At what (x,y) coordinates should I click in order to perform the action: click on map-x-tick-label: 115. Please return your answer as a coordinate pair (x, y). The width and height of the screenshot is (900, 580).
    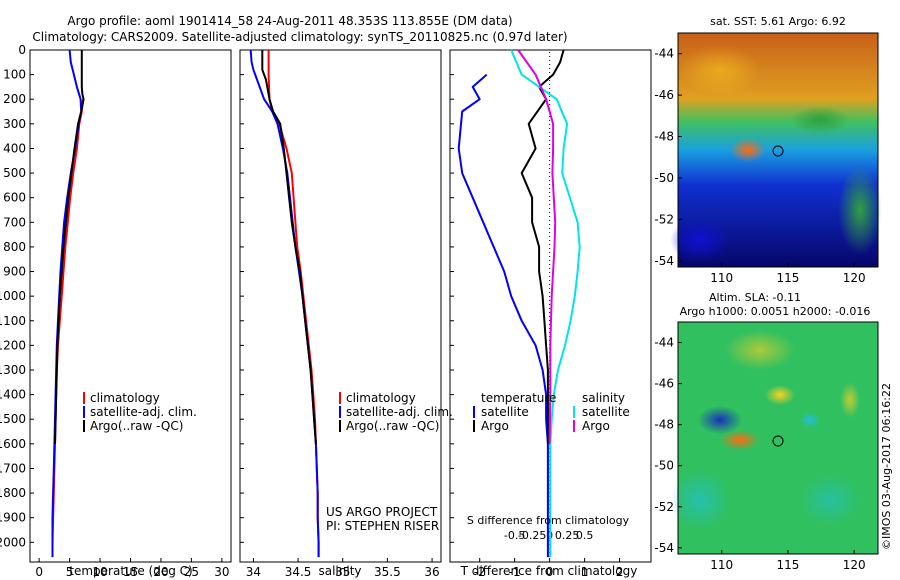
    Looking at the image, I should click on (787, 278).